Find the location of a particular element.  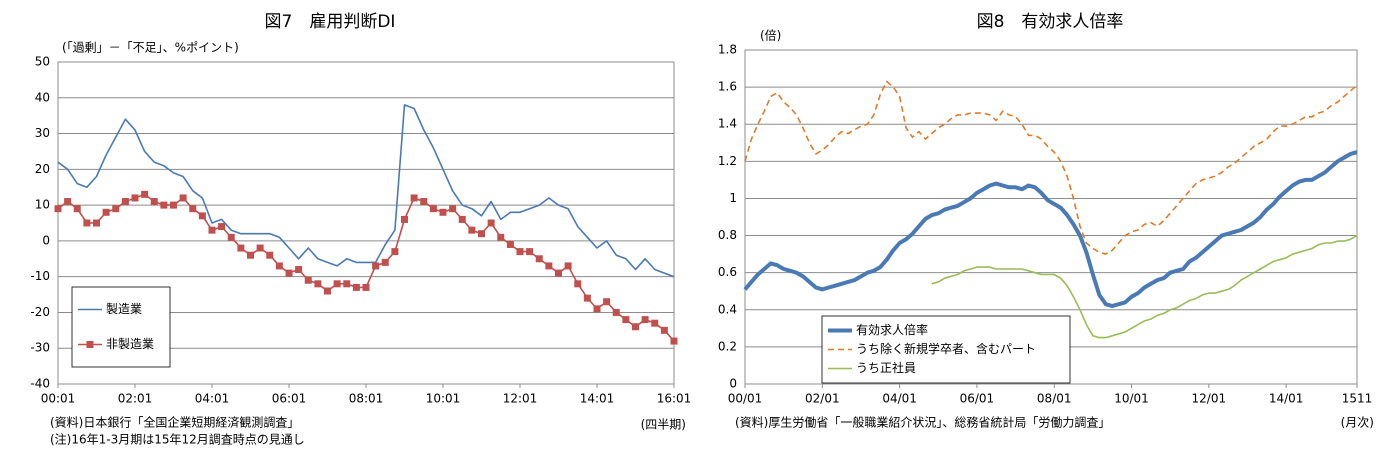

y-tick-label: 0.6 is located at coordinates (727, 272).